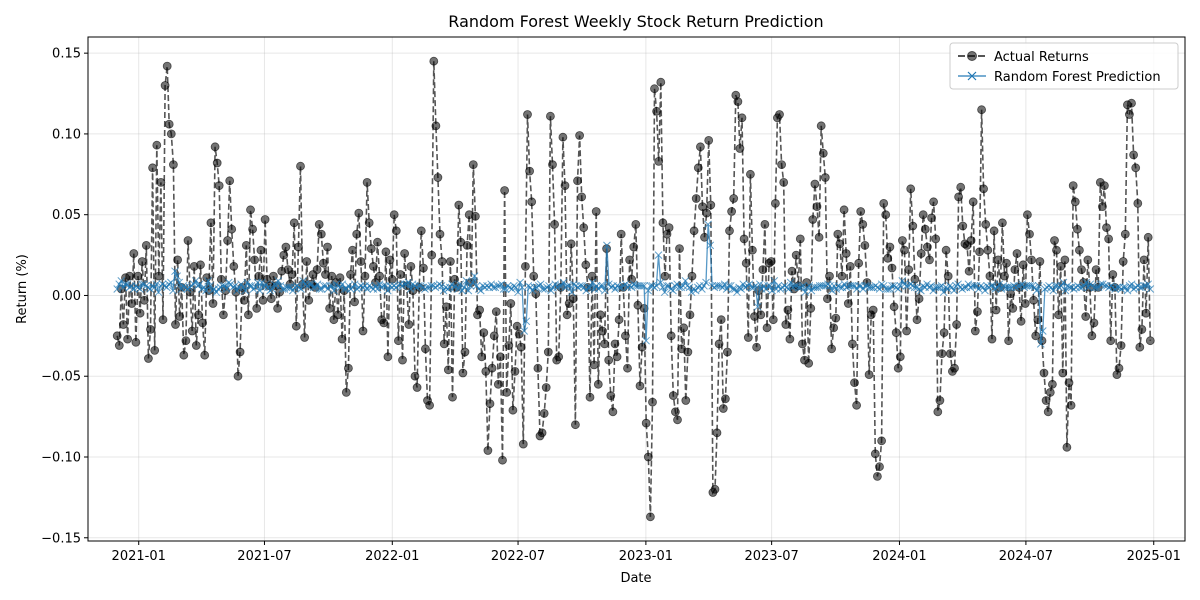  Describe the element at coordinates (771, 556) in the screenshot. I see `x-tick-label: 2023-07` at that location.